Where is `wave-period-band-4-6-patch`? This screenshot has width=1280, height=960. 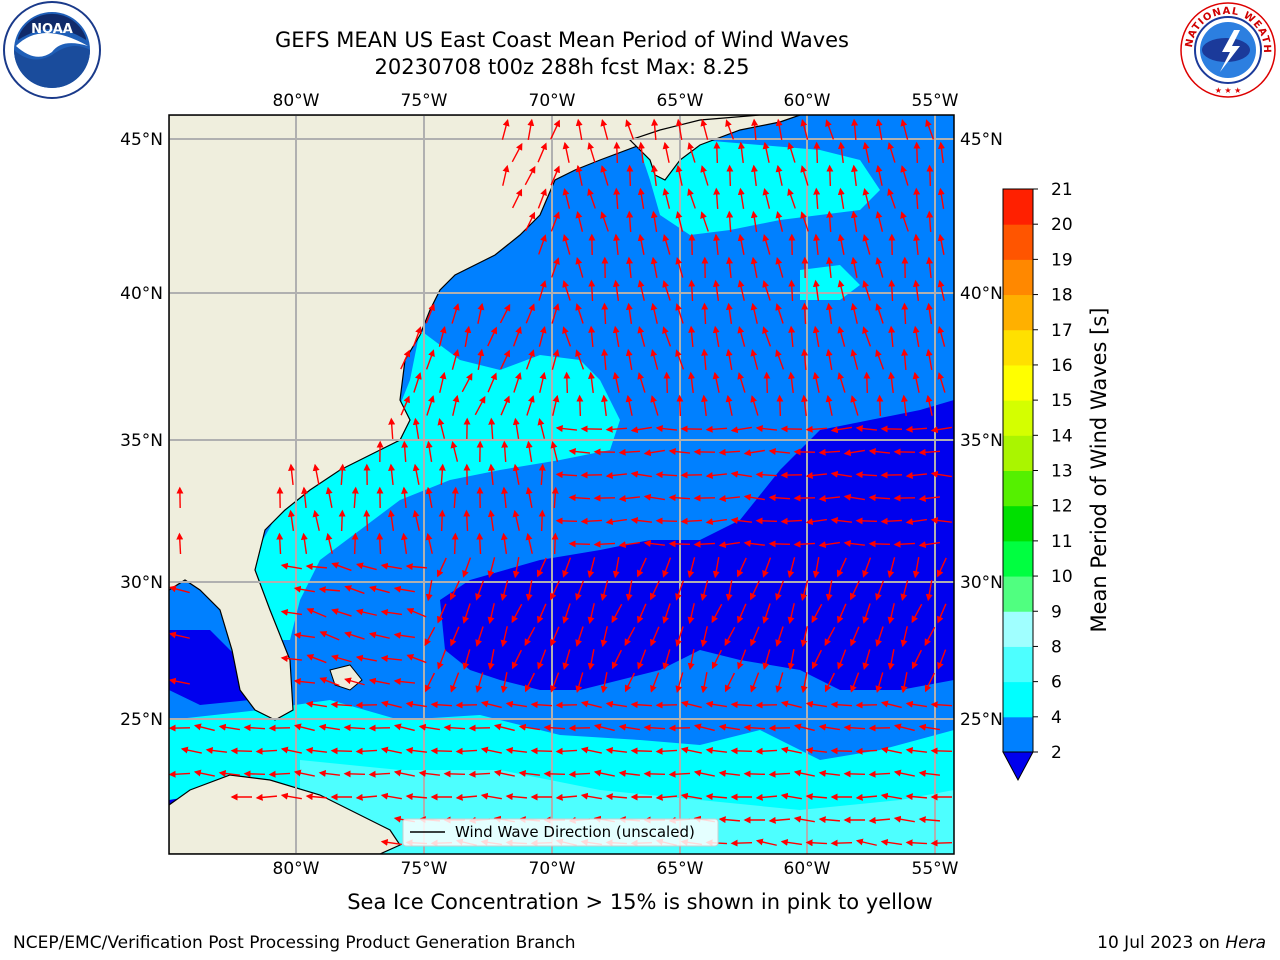
wave-period-band-4-6-patch is located at coordinates (830, 282).